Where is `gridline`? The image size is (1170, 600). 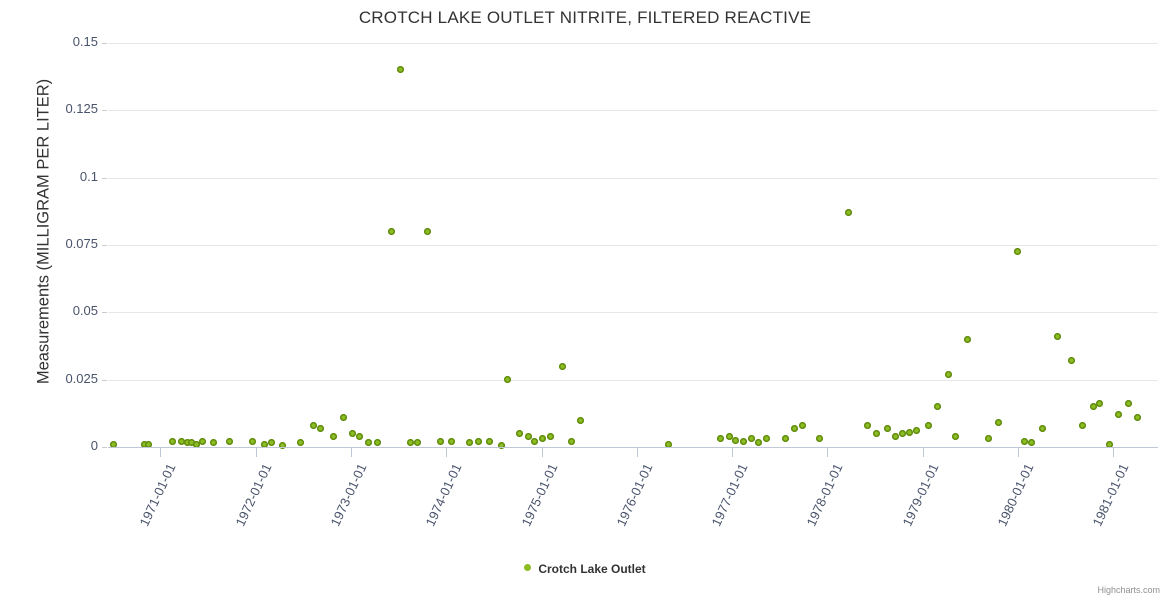 gridline is located at coordinates (633, 313).